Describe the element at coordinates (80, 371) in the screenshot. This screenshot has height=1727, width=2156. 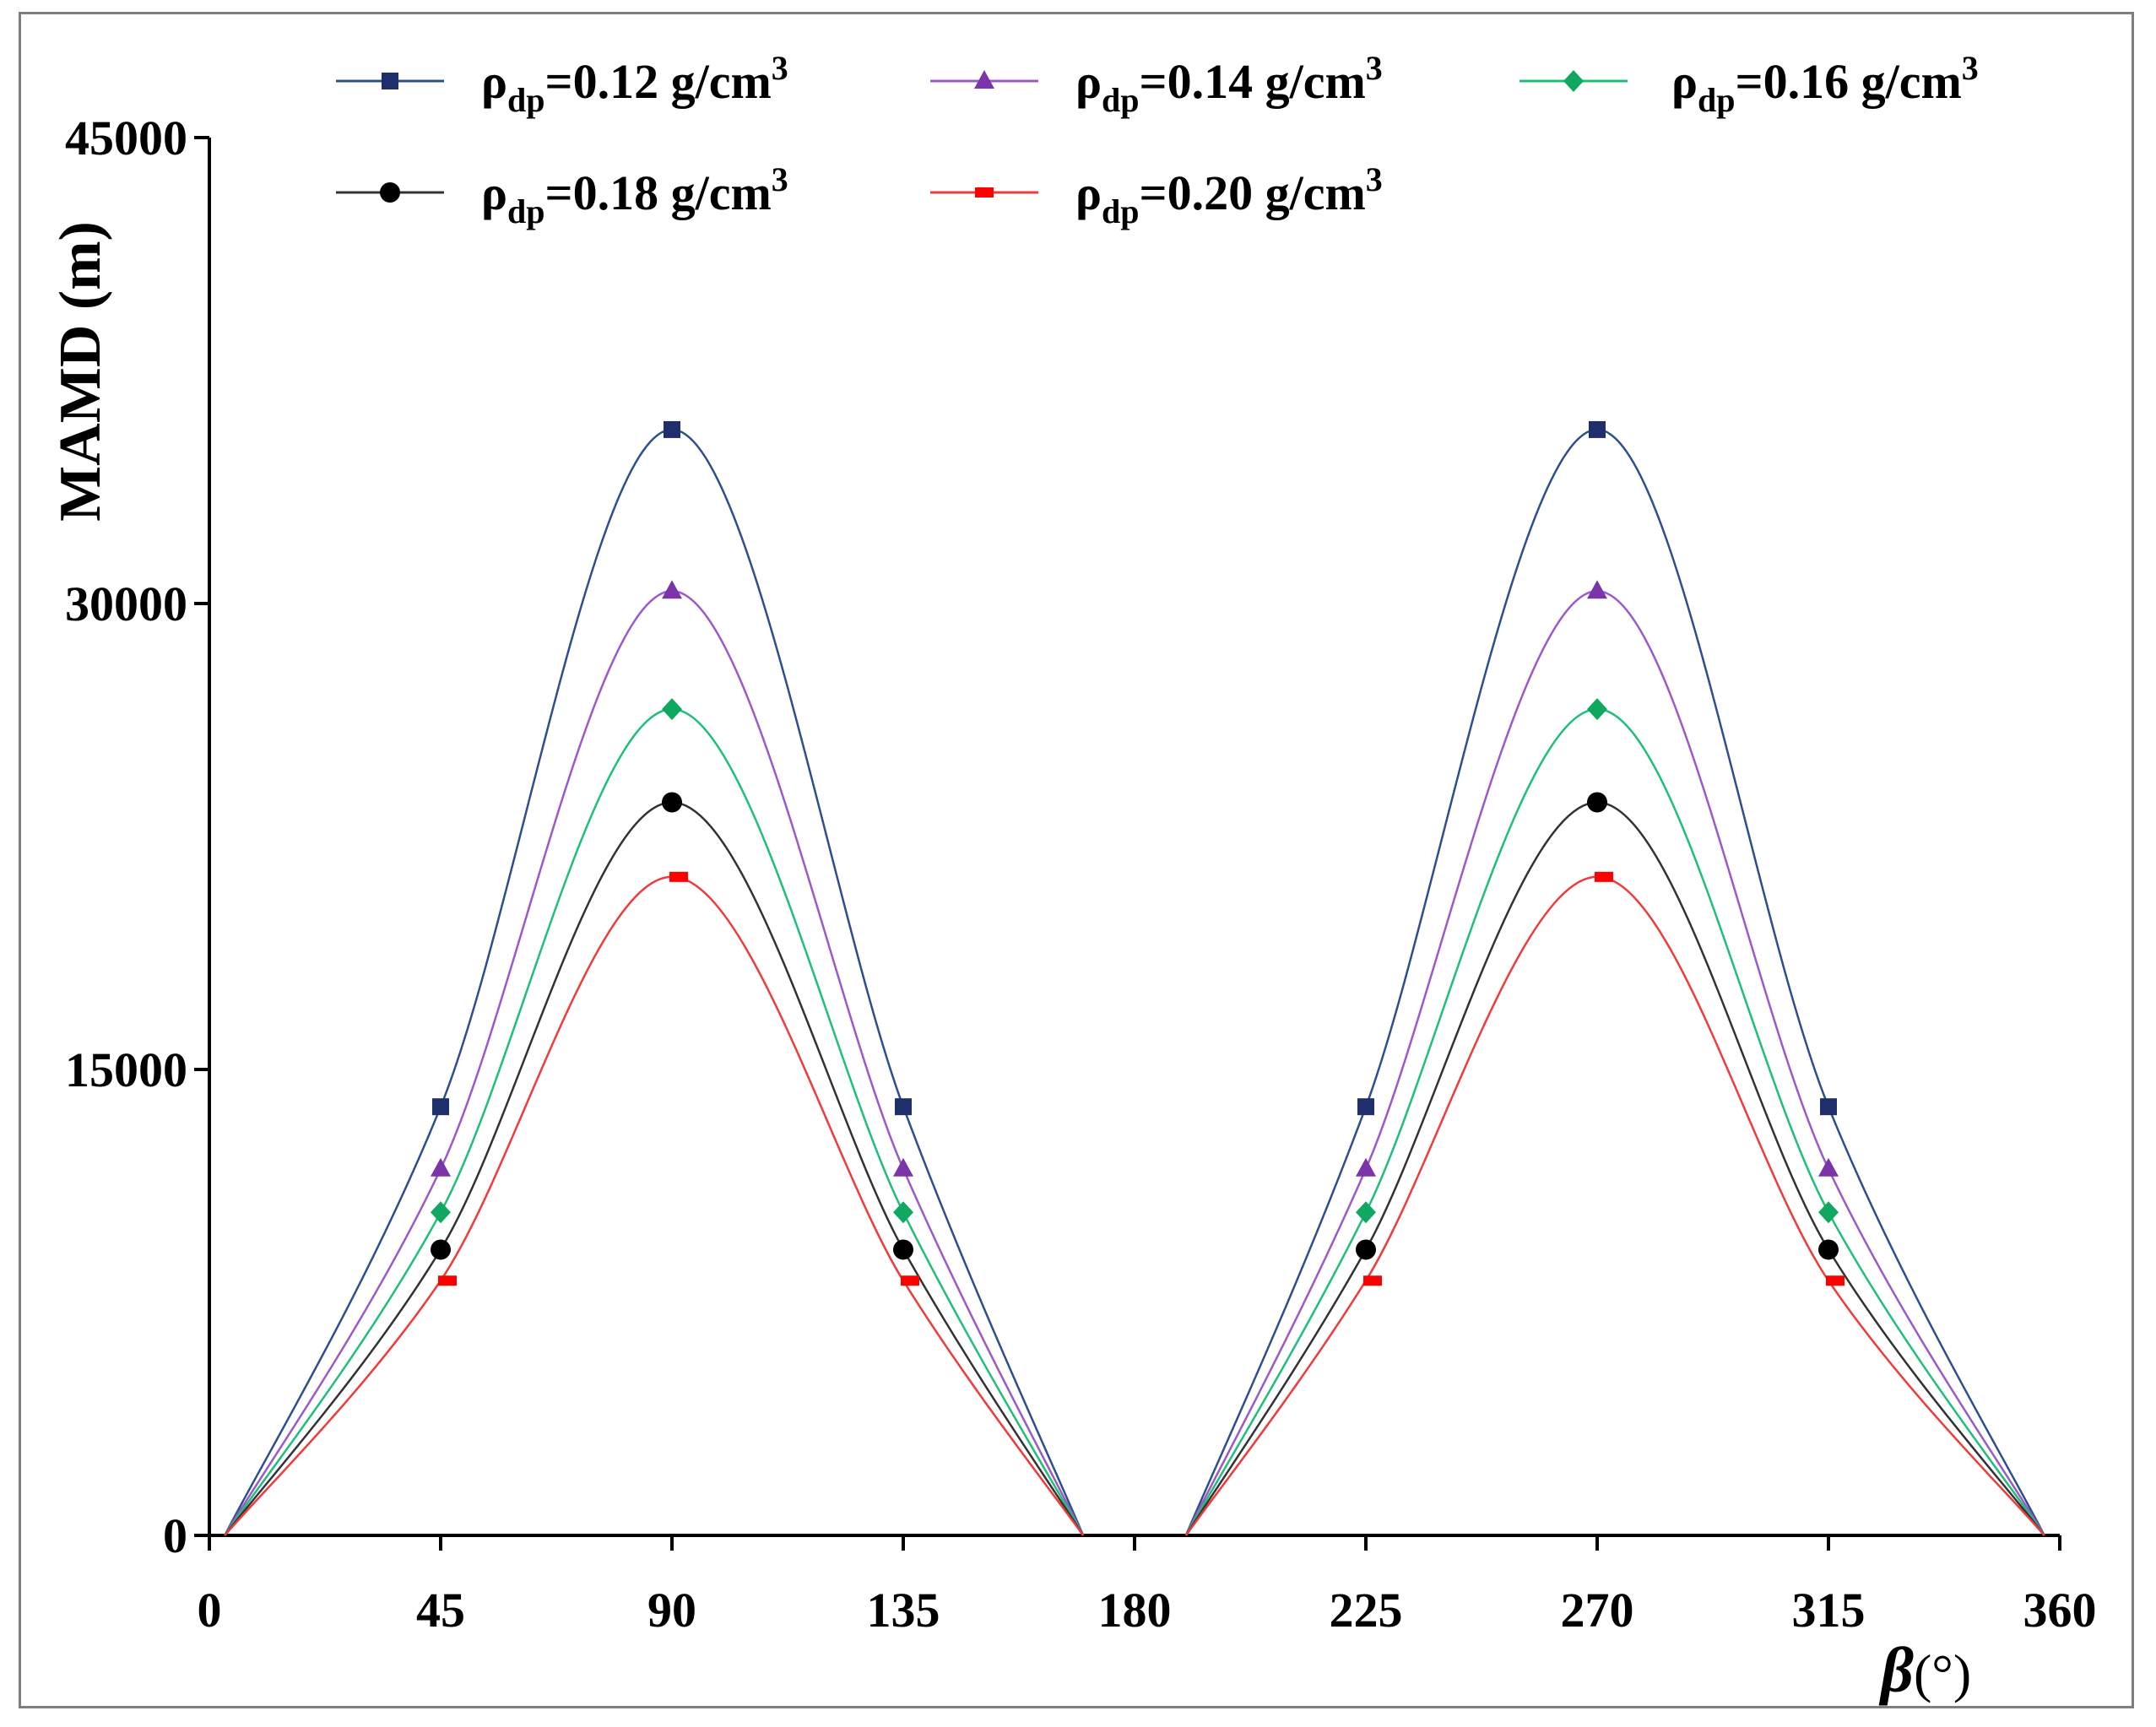
I see `y-axis-title: MAMD (m)` at that location.